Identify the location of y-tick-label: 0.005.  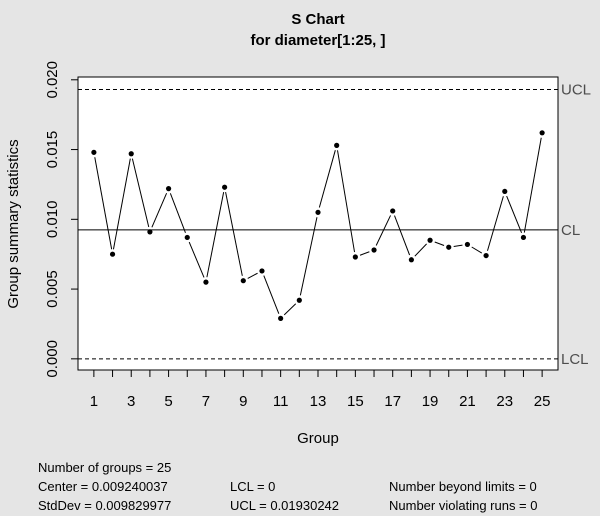
(52, 289).